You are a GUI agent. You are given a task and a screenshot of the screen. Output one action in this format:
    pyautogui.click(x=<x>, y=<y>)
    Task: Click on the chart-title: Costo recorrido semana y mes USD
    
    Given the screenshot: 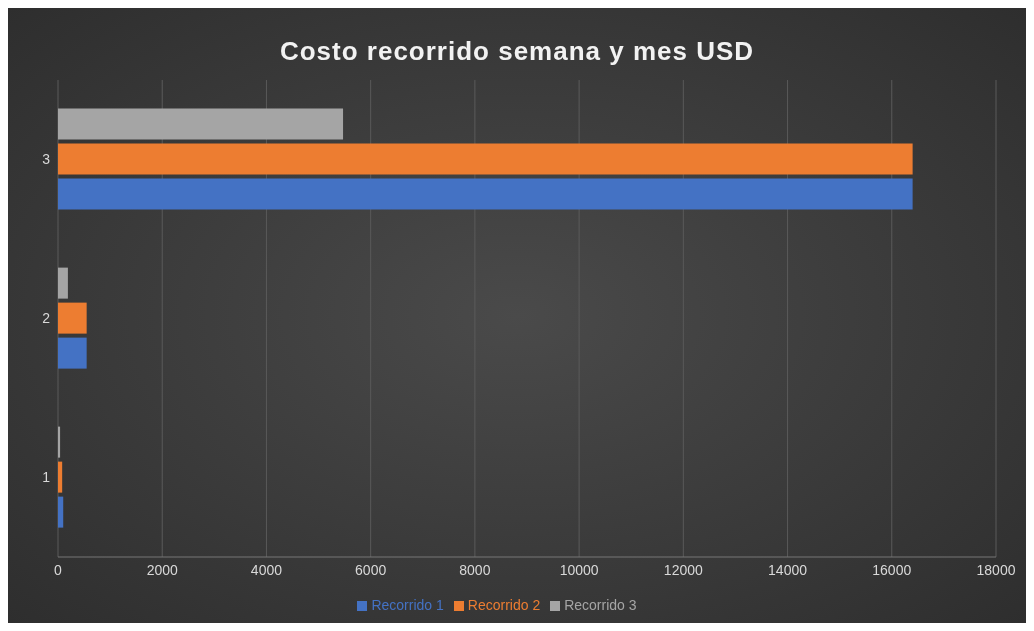 What is the action you would take?
    pyautogui.click(x=517, y=50)
    